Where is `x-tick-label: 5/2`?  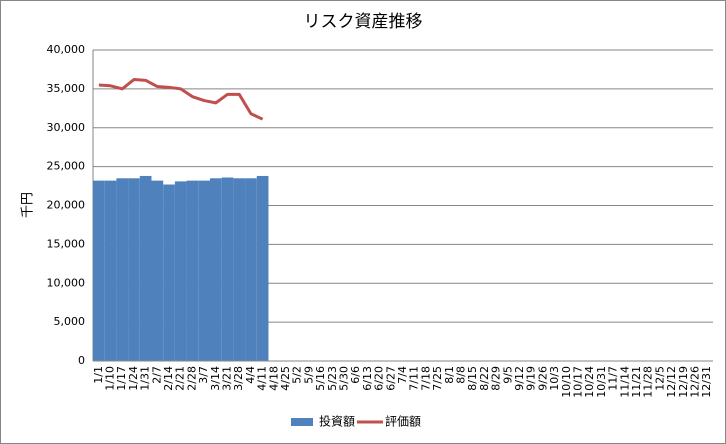 x-tick-label: 5/2 is located at coordinates (297, 375).